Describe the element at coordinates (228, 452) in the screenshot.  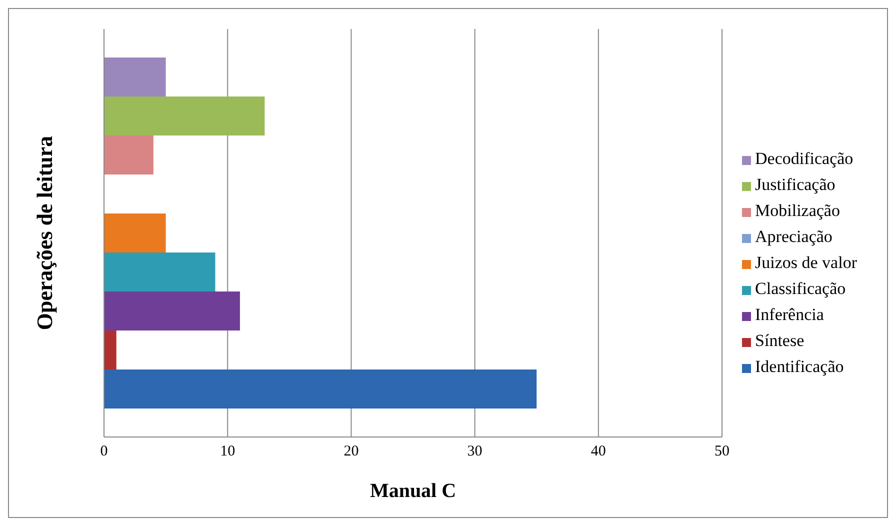
I see `x-tick-label: 10` at that location.